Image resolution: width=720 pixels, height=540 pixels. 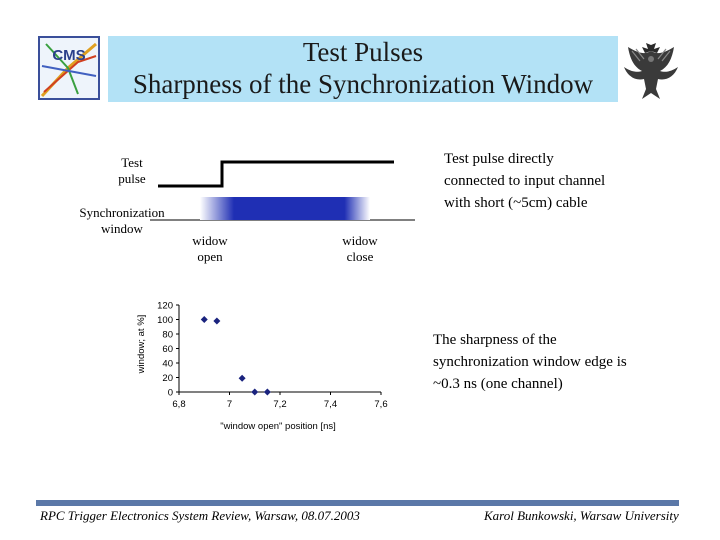 I want to click on chart-y-tick-label: 40, so click(x=167, y=364).